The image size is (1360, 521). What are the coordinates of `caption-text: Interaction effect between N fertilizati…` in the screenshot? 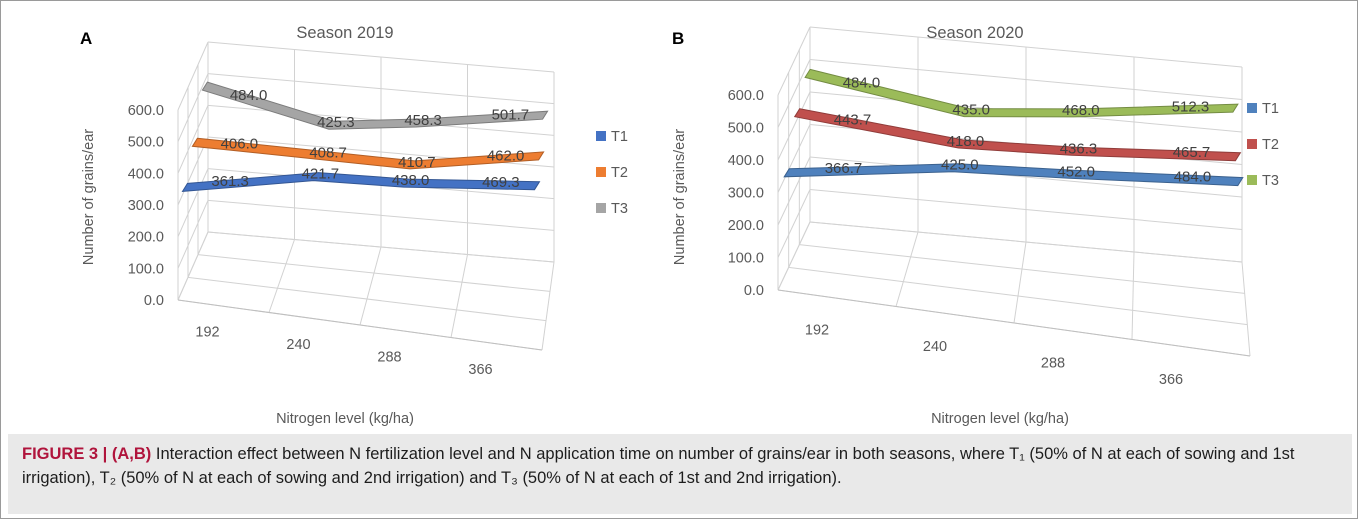 It's located at (658, 466).